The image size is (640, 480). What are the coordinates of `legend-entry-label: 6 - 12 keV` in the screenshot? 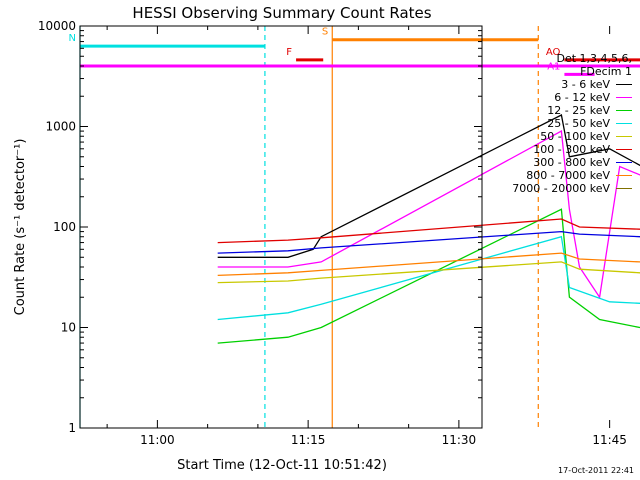 It's located at (582, 97).